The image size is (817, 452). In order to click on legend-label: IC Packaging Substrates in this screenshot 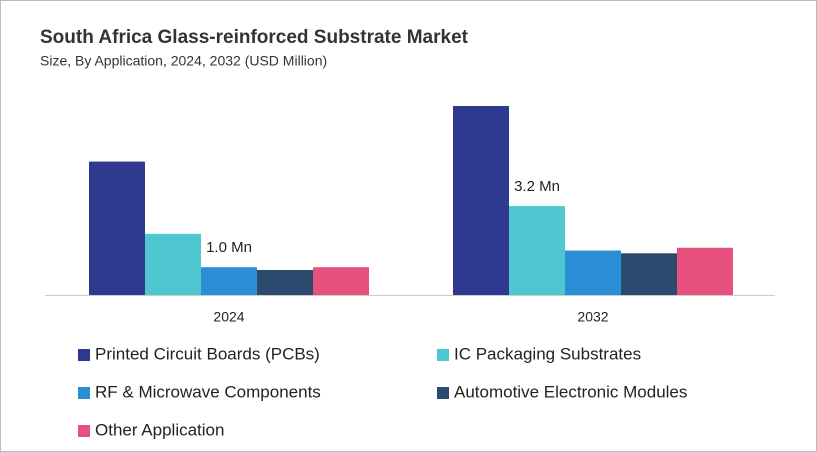, I will do `click(547, 353)`.